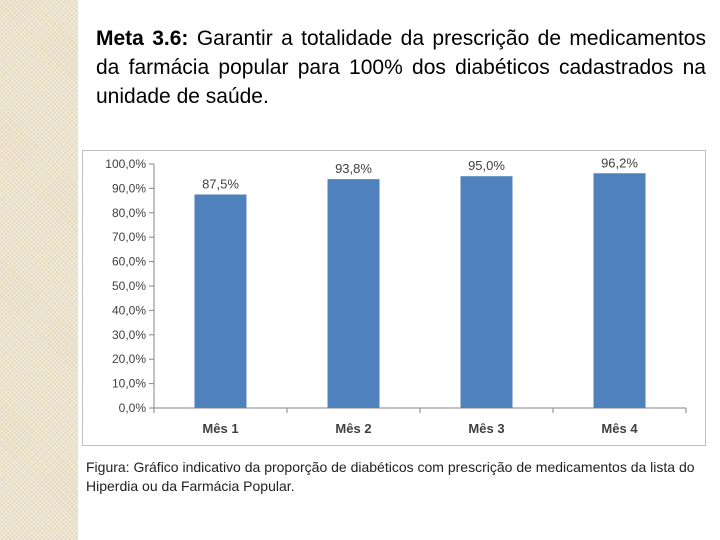  Describe the element at coordinates (129, 335) in the screenshot. I see `y-tick-label: 30,0%` at that location.